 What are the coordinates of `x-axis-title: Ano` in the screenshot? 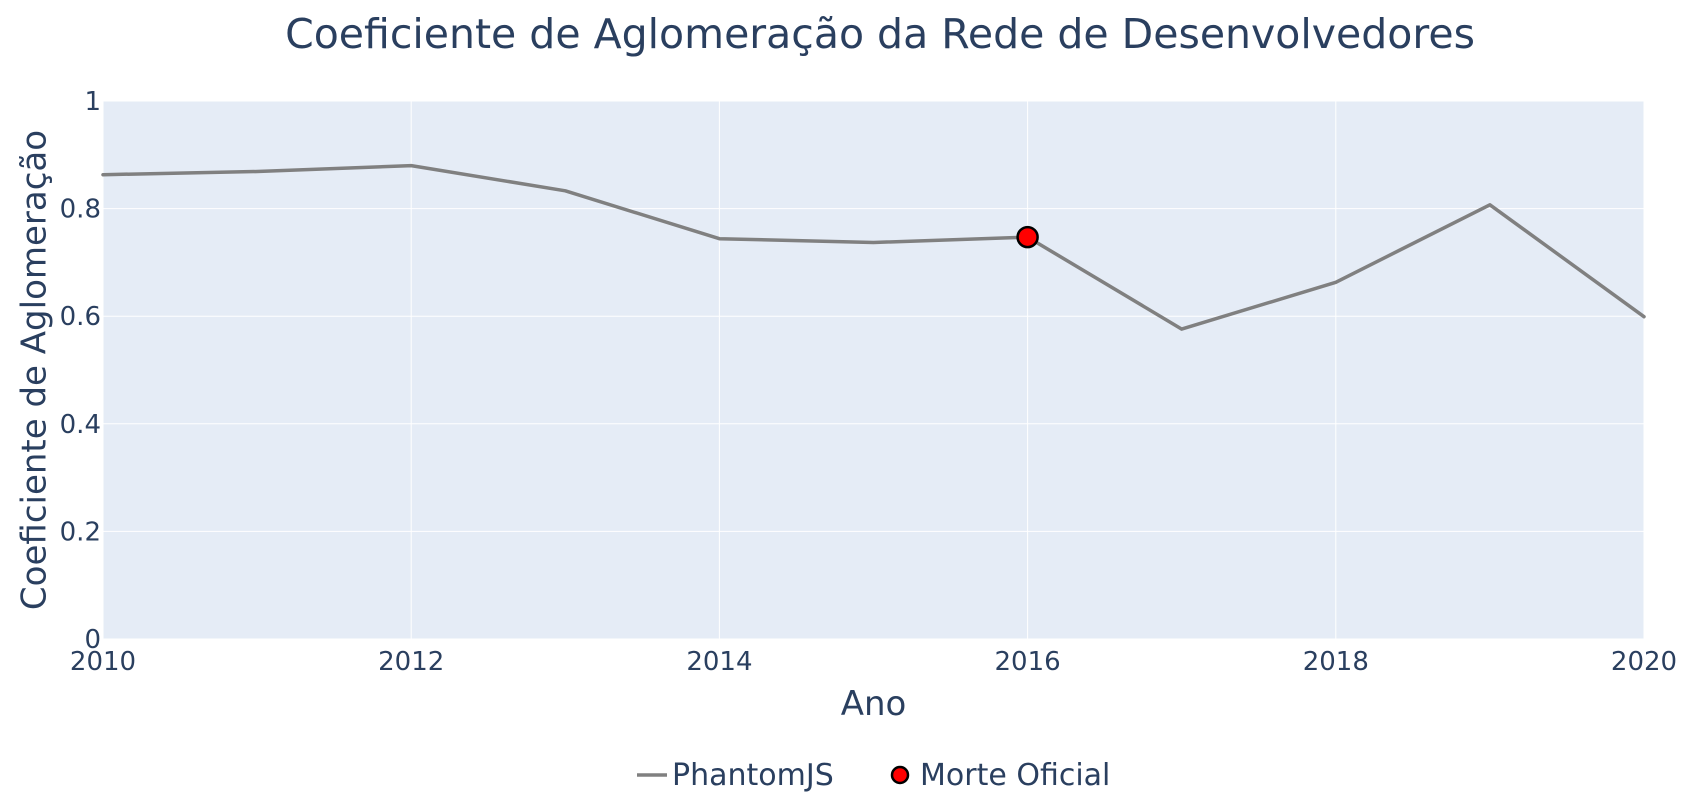 It's located at (874, 704).